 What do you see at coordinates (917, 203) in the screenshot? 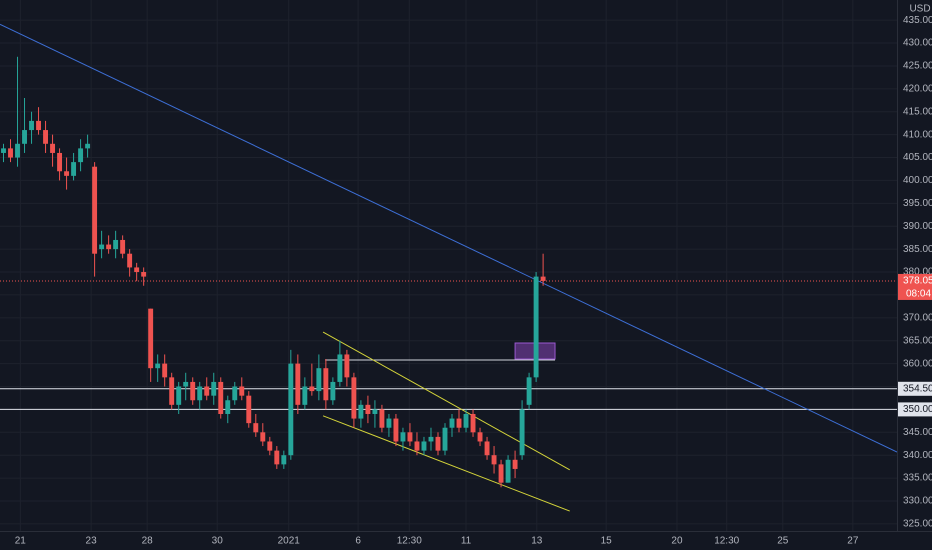
I see `y-tick-label: 395.00` at bounding box center [917, 203].